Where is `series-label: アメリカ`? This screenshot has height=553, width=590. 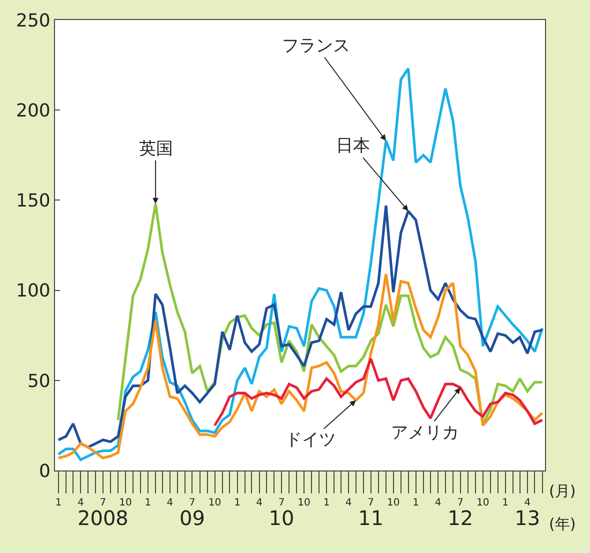
series-label: アメリカ is located at coordinates (425, 433).